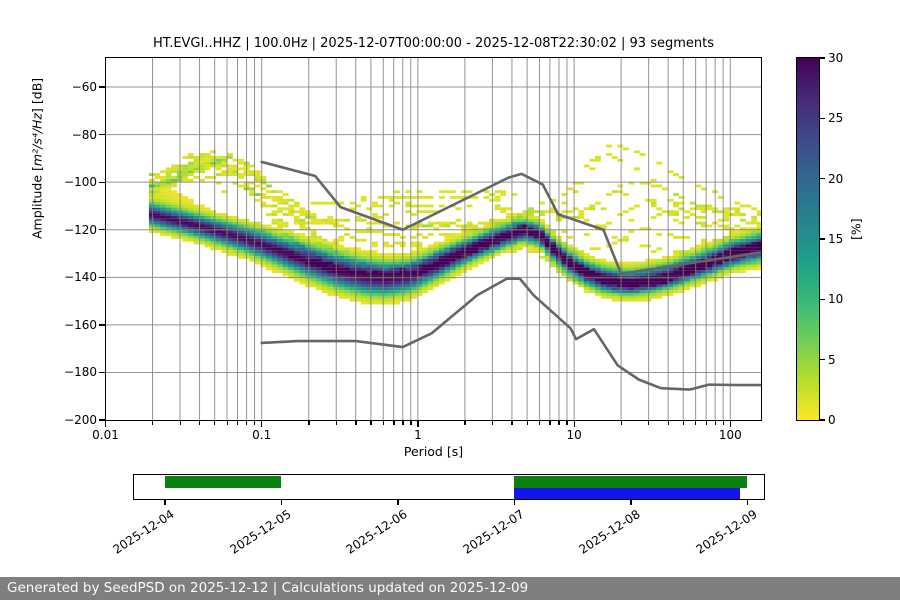 The width and height of the screenshot is (900, 600). Describe the element at coordinates (808, 239) in the screenshot. I see `colorbar-gradient` at that location.